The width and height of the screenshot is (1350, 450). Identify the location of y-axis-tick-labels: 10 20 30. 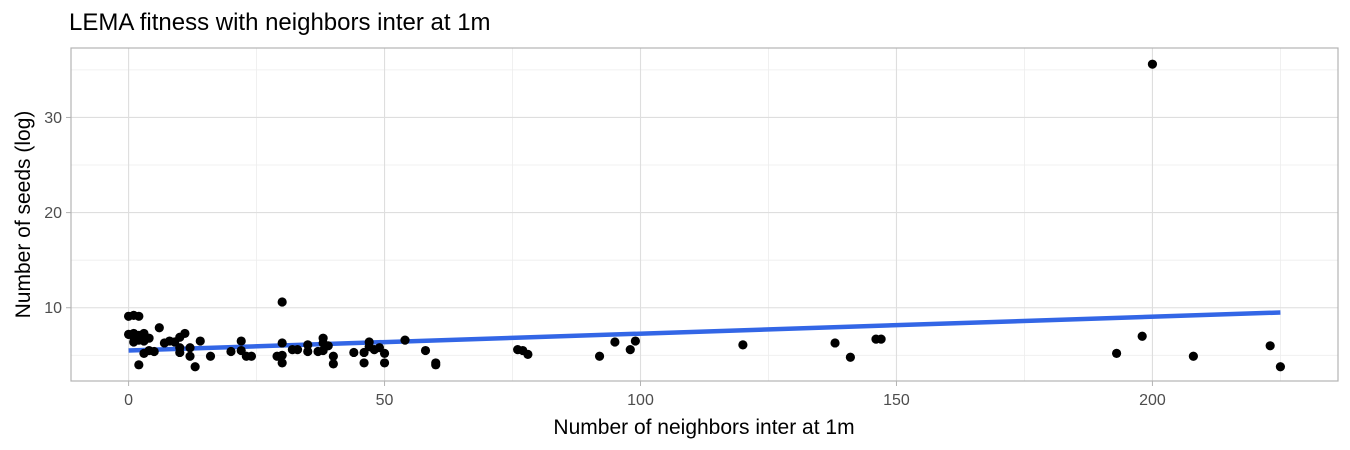
(53, 213).